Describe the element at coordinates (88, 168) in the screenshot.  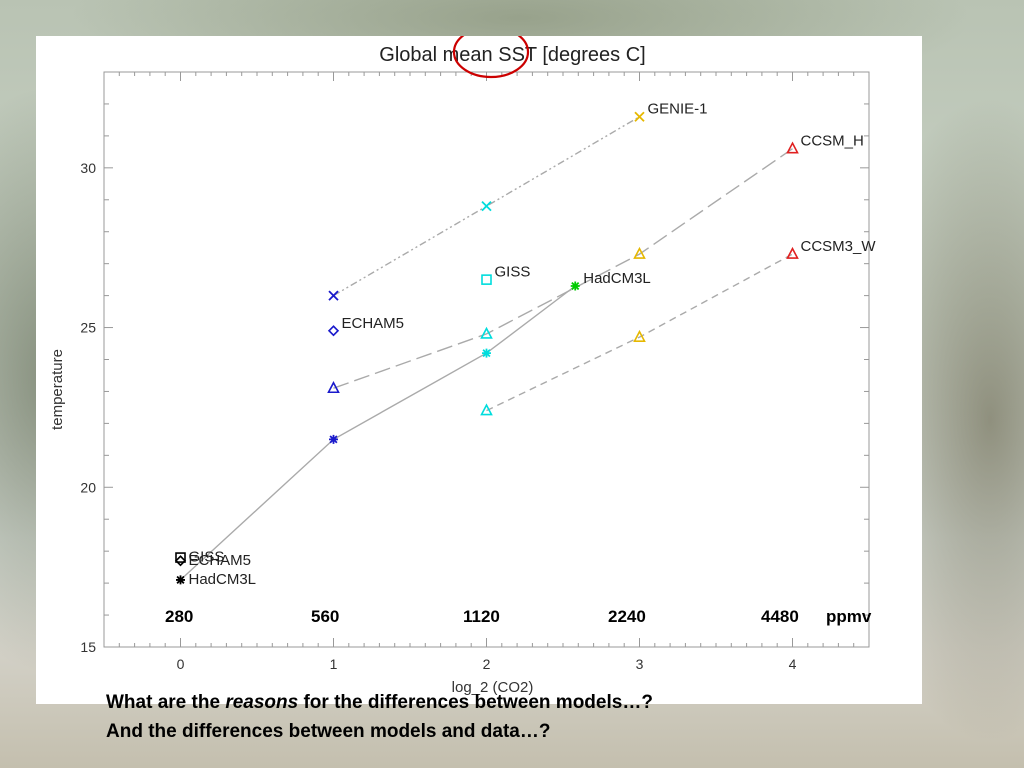
I see `y-tick-label: 30` at that location.